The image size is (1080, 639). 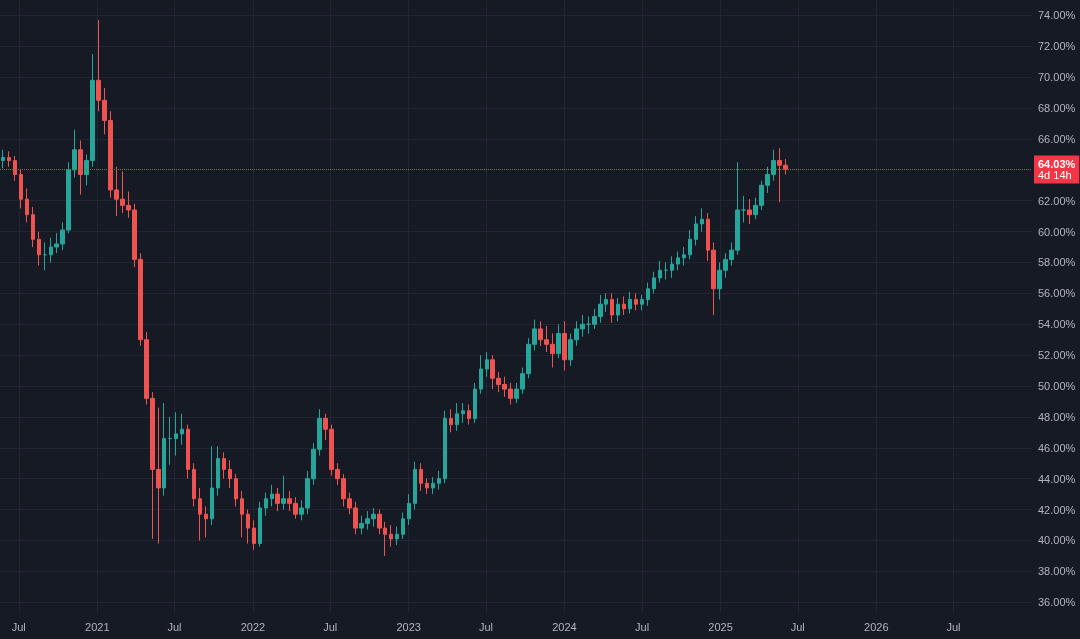 I want to click on y-tick-label: 40.00%, so click(x=1057, y=540).